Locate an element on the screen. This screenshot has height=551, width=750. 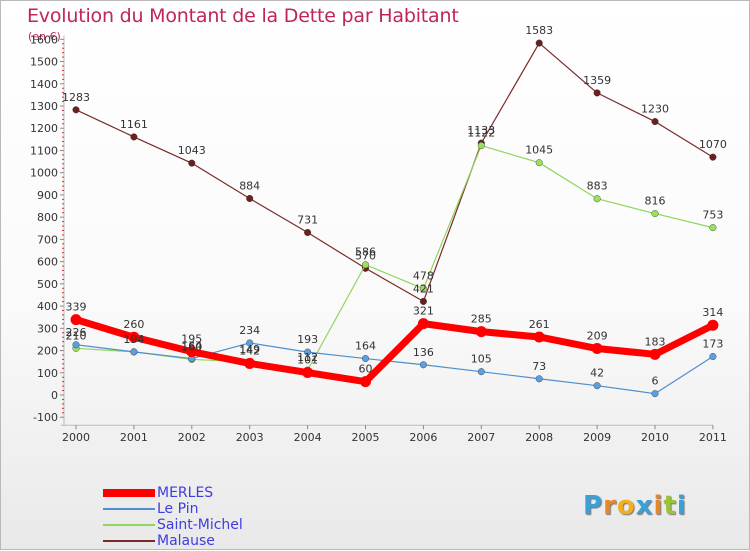
data-label: 60 is located at coordinates (366, 369).